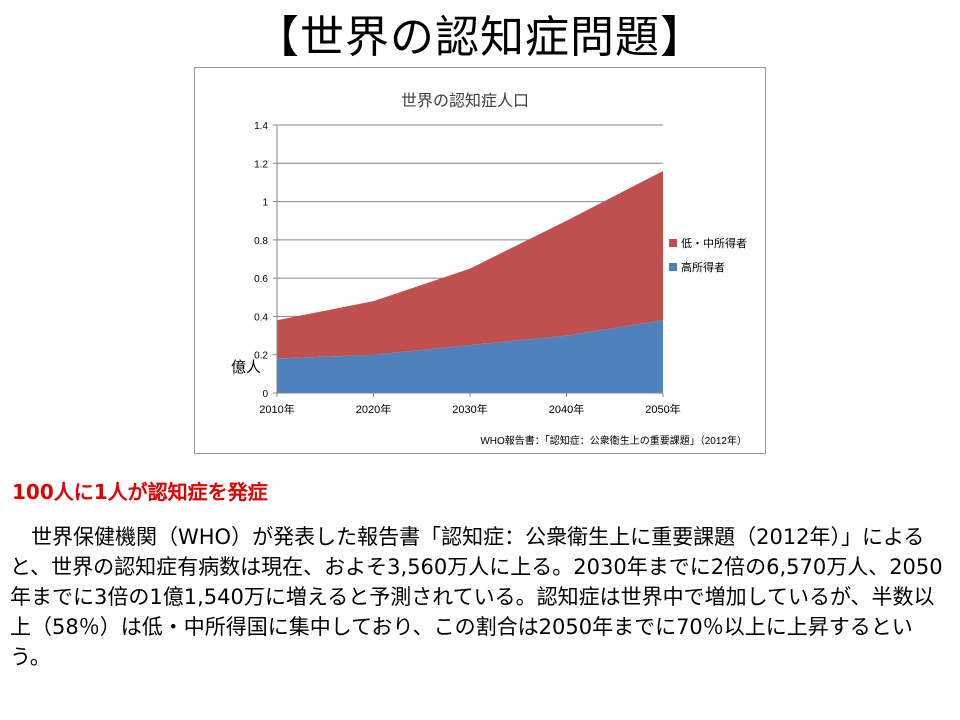  Describe the element at coordinates (373, 409) in the screenshot. I see `x-tick-label: 2020年` at that location.